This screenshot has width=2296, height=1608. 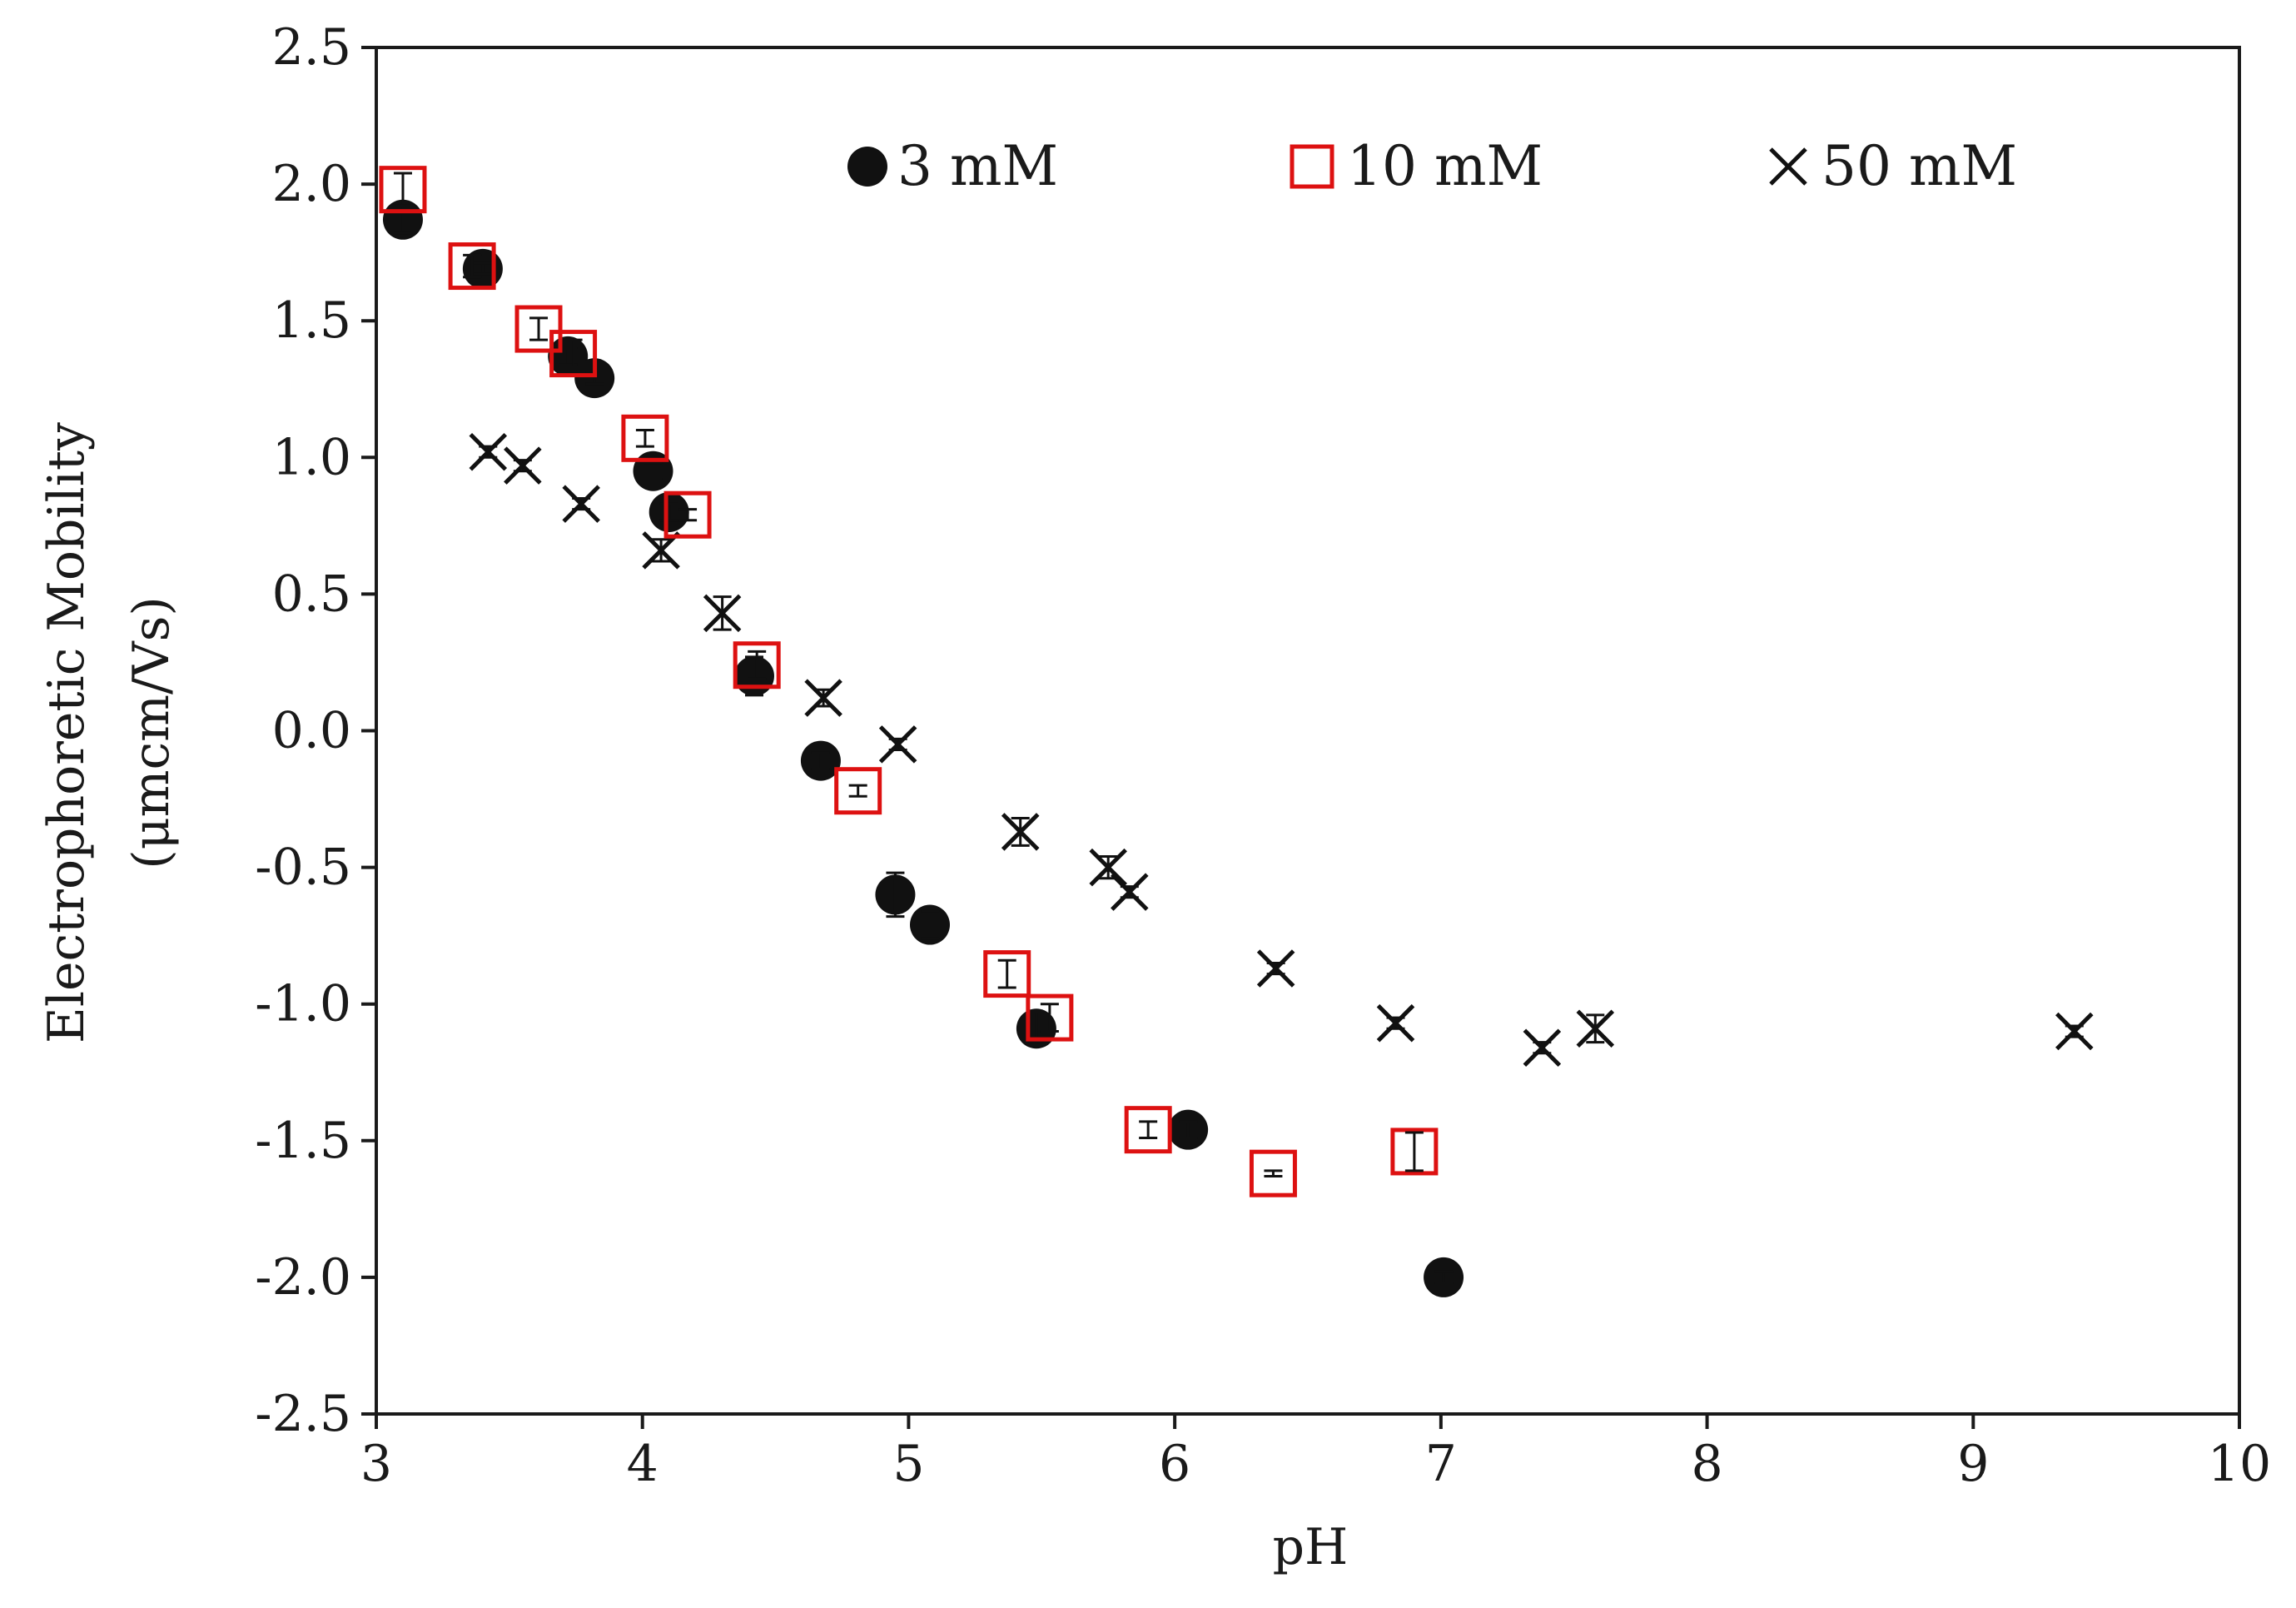 What do you see at coordinates (1432, 166) in the screenshot?
I see `legend: 3 mM 10 mM 50 mM` at bounding box center [1432, 166].